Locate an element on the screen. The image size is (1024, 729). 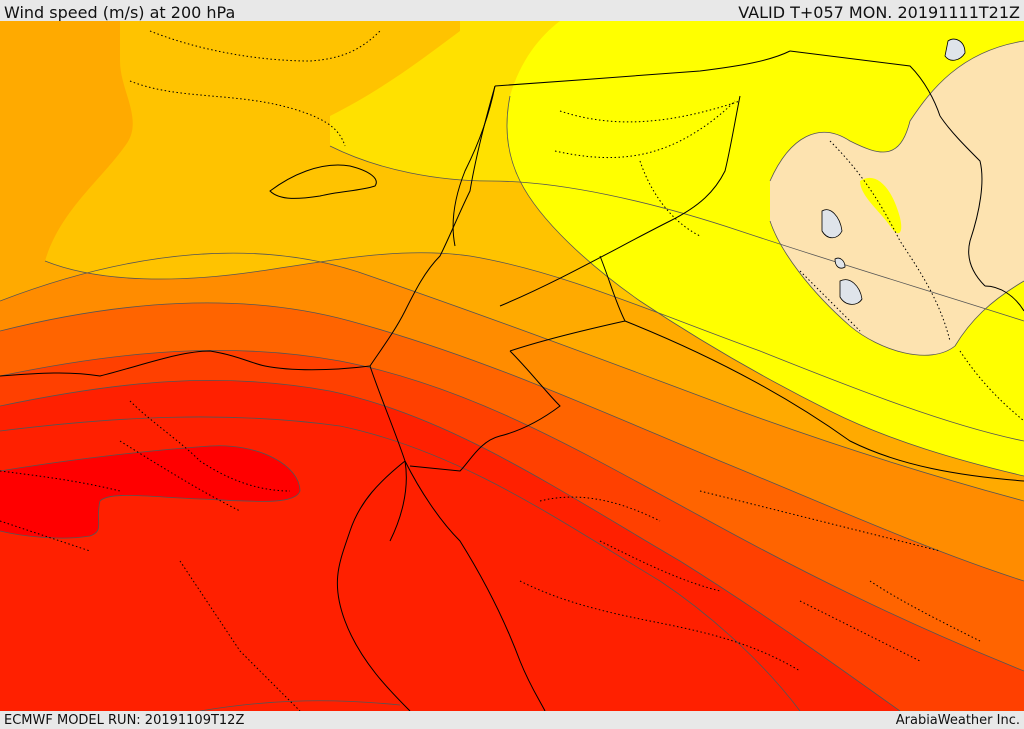
map-title: Wind speed (m/s) at 200 hPa is located at coordinates (120, 12).